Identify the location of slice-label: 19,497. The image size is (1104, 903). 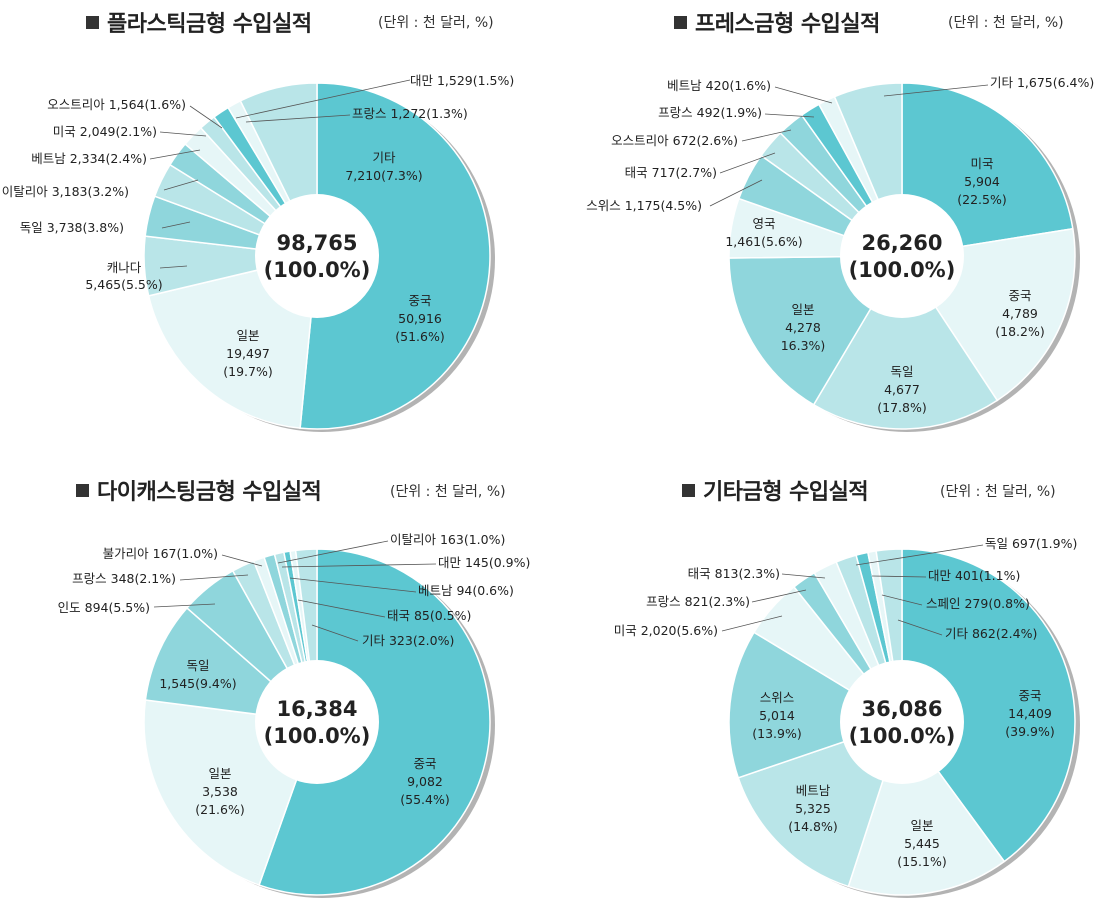
(248, 353).